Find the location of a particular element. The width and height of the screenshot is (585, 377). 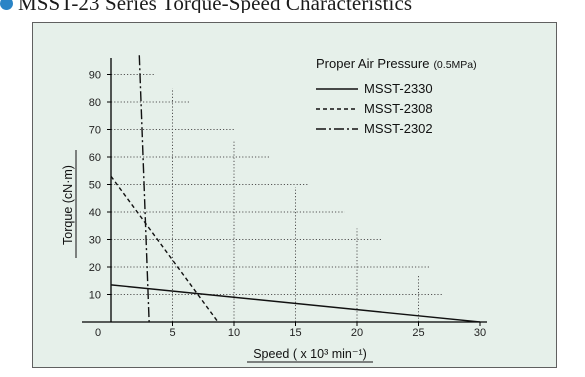

x-tick-label: 10 is located at coordinates (234, 333).